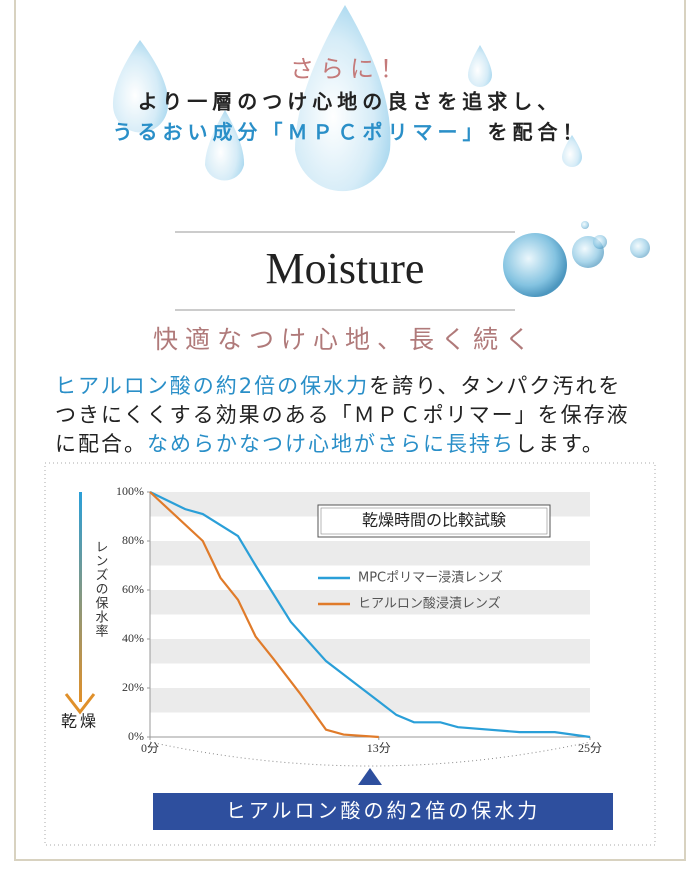 This screenshot has width=700, height=871. I want to click on y-tick-label: 20%, so click(133, 687).